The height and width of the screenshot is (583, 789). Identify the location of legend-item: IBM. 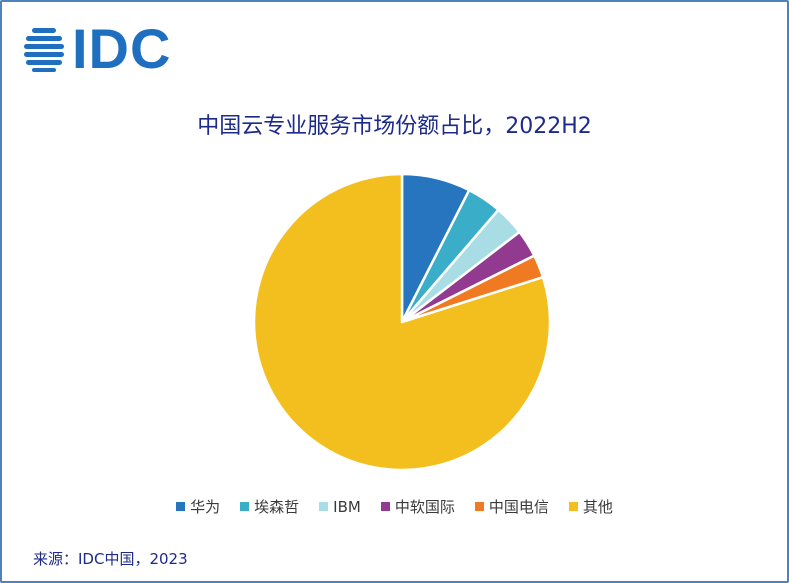
(340, 506).